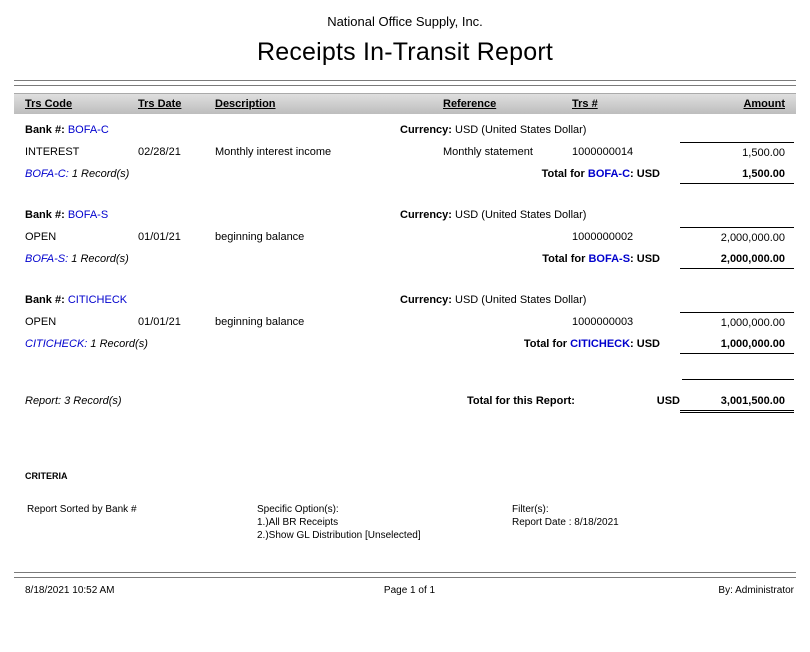  Describe the element at coordinates (737, 346) in the screenshot. I see `group-total-amount: 1,000,000.00` at that location.